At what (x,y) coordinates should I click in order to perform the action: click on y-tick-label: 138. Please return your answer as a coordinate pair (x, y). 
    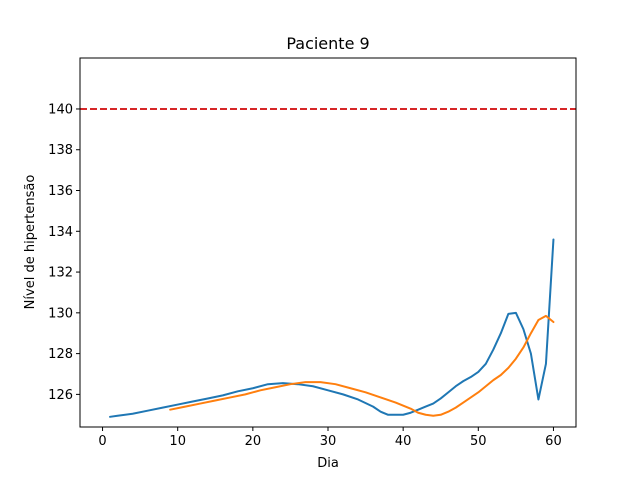
    Looking at the image, I should click on (60, 150).